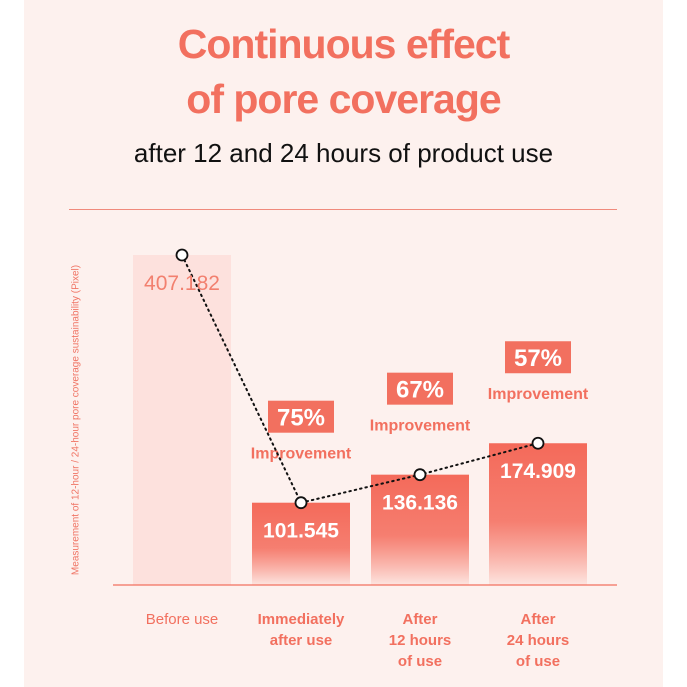 This screenshot has width=687, height=687. I want to click on x-tick-label: 24 hours, so click(538, 640).